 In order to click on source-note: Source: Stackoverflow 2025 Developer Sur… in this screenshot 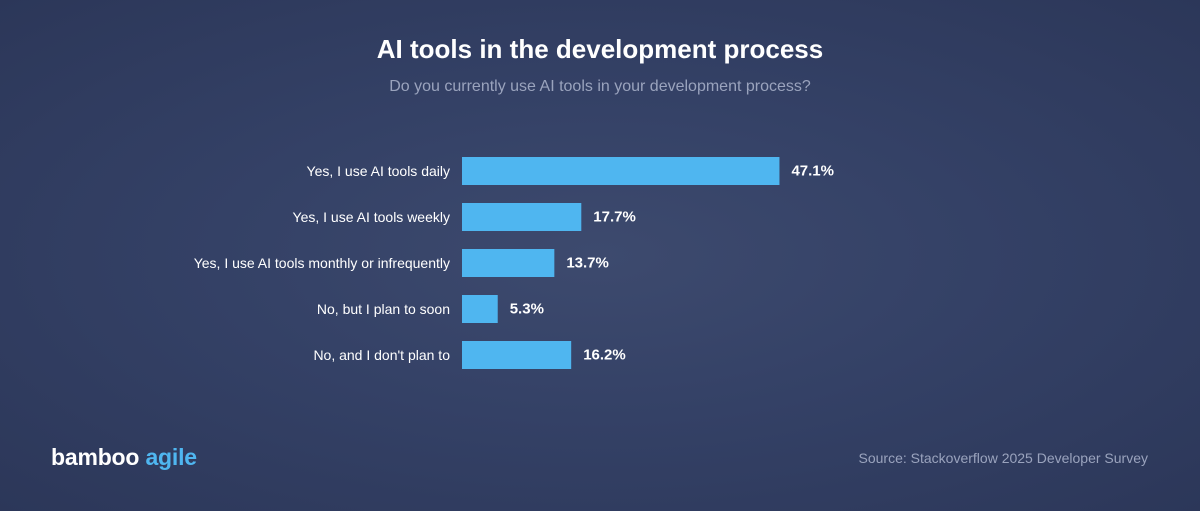, I will do `click(1003, 458)`.